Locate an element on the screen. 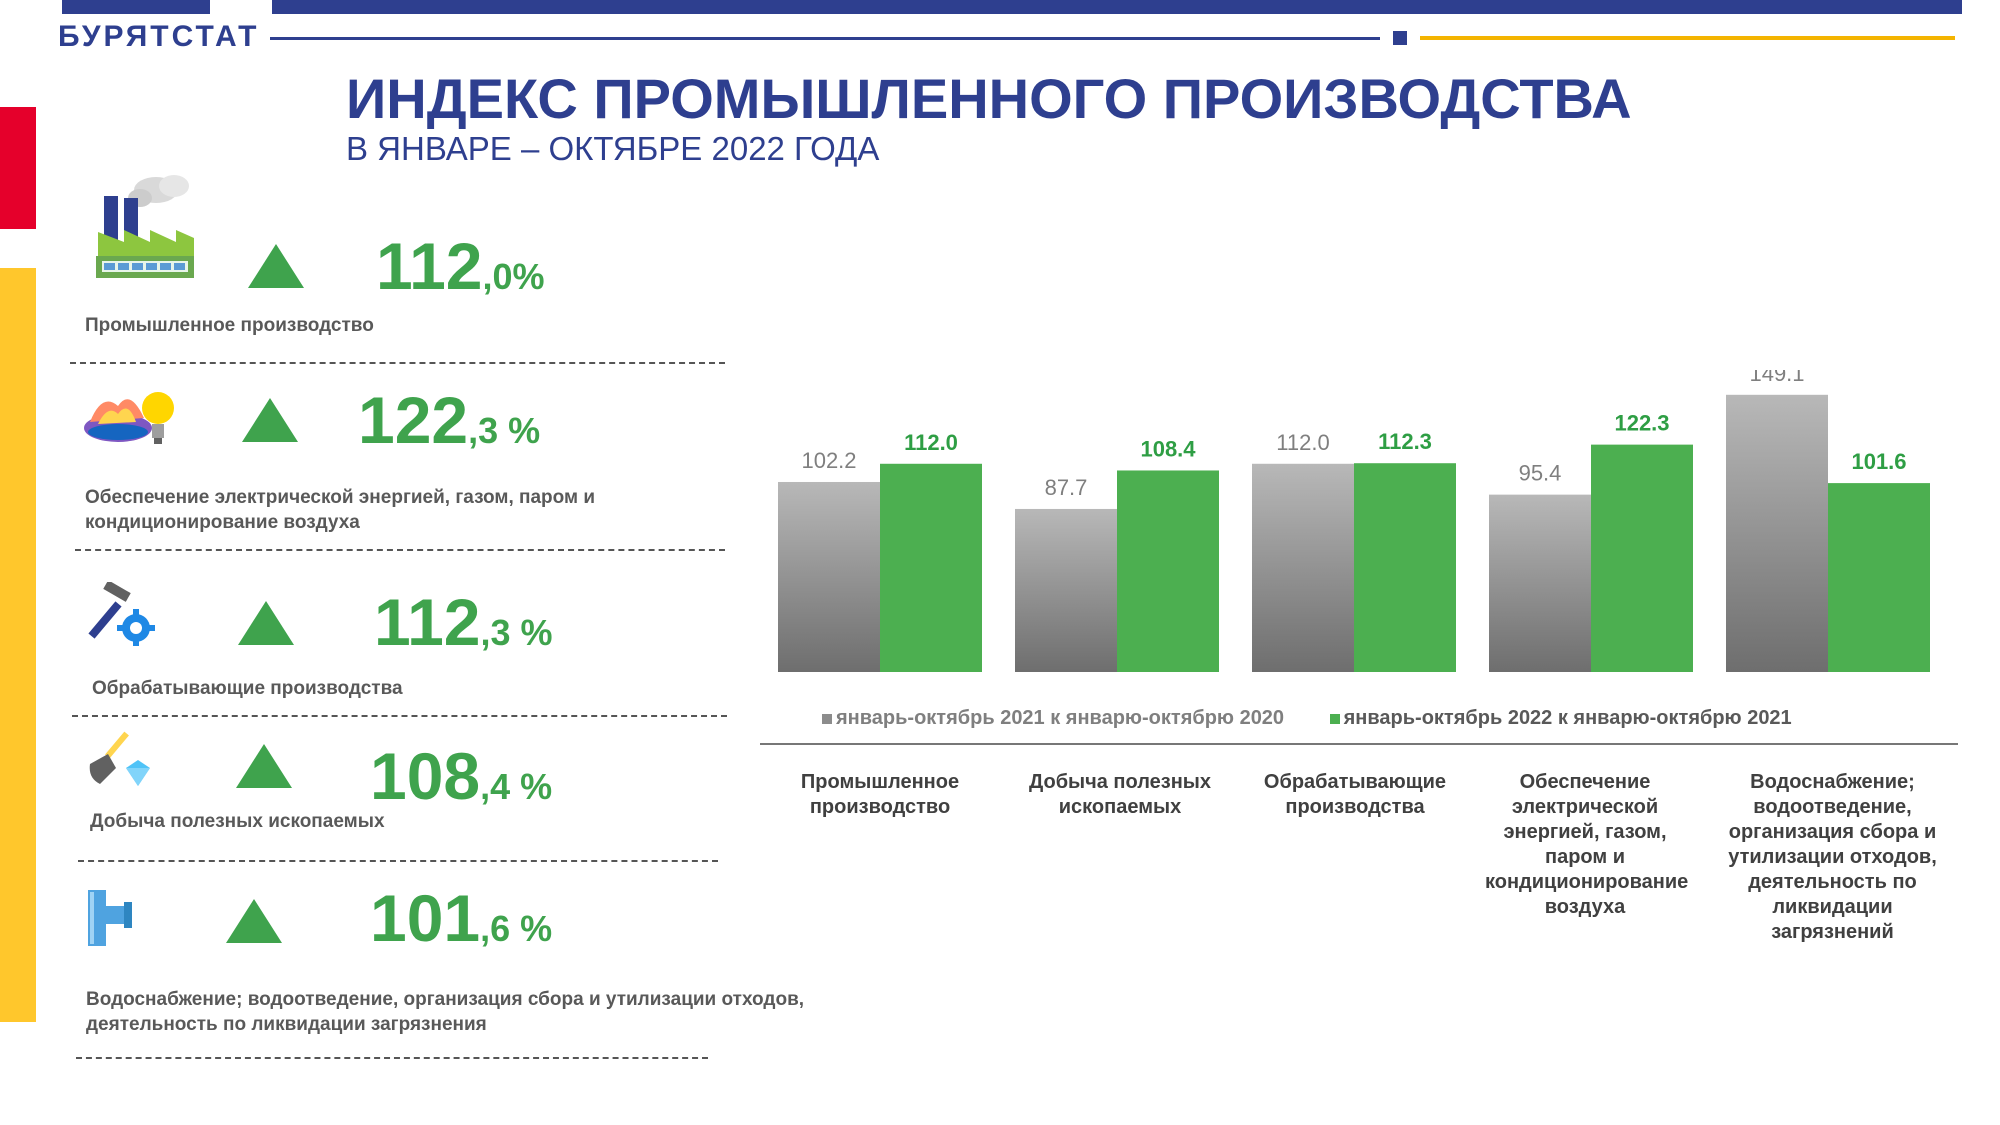  top-bar-gap is located at coordinates (241, 7).